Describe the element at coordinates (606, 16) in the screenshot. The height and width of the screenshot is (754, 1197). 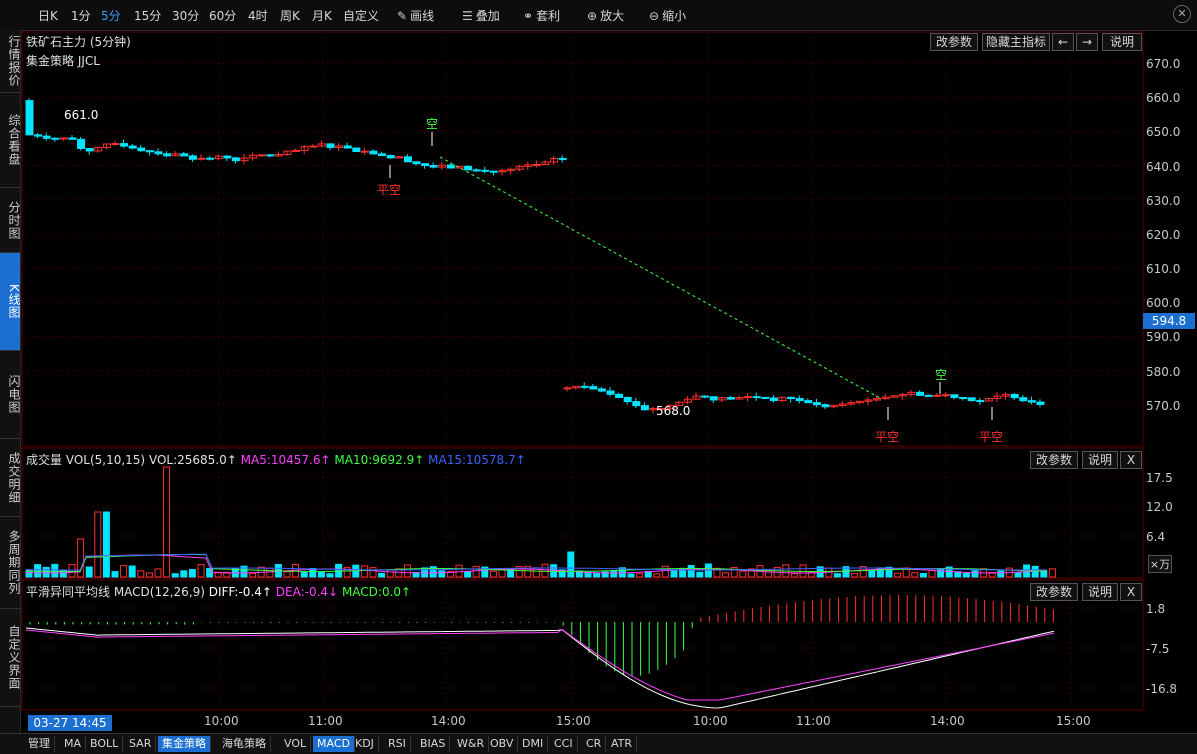
I see `zoom-in-button: ⊕ 放大` at that location.